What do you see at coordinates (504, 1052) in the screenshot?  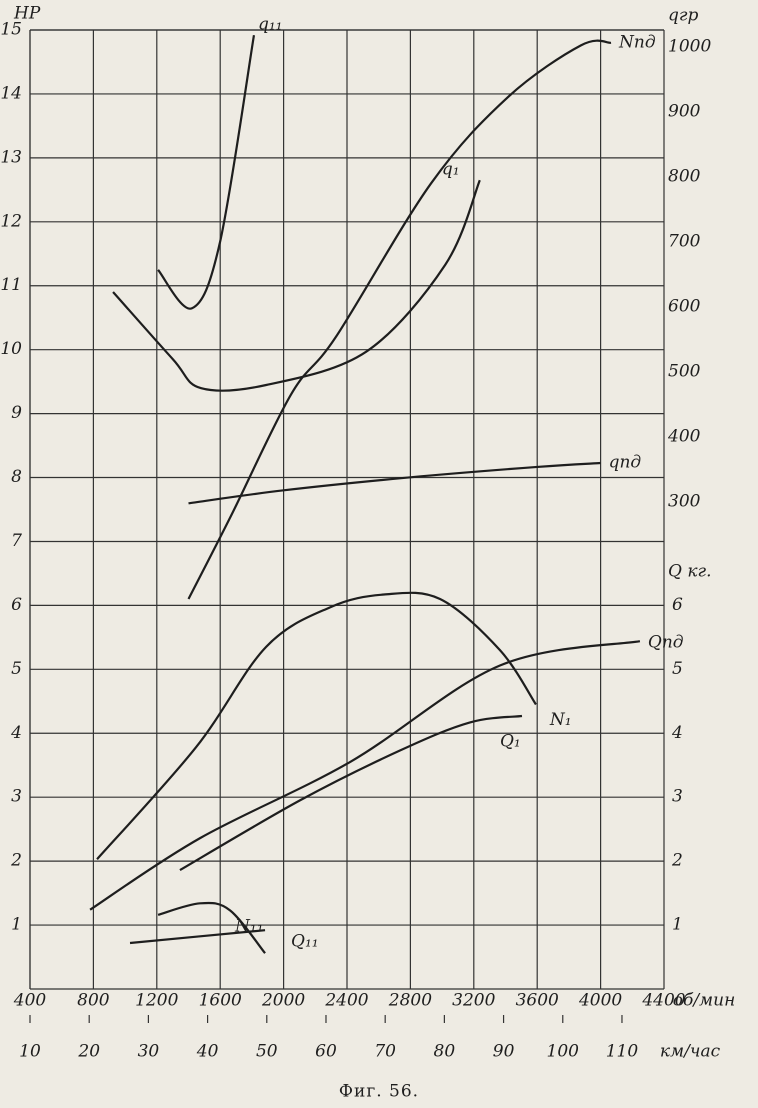 I see `x2-tick-label: 90` at bounding box center [504, 1052].